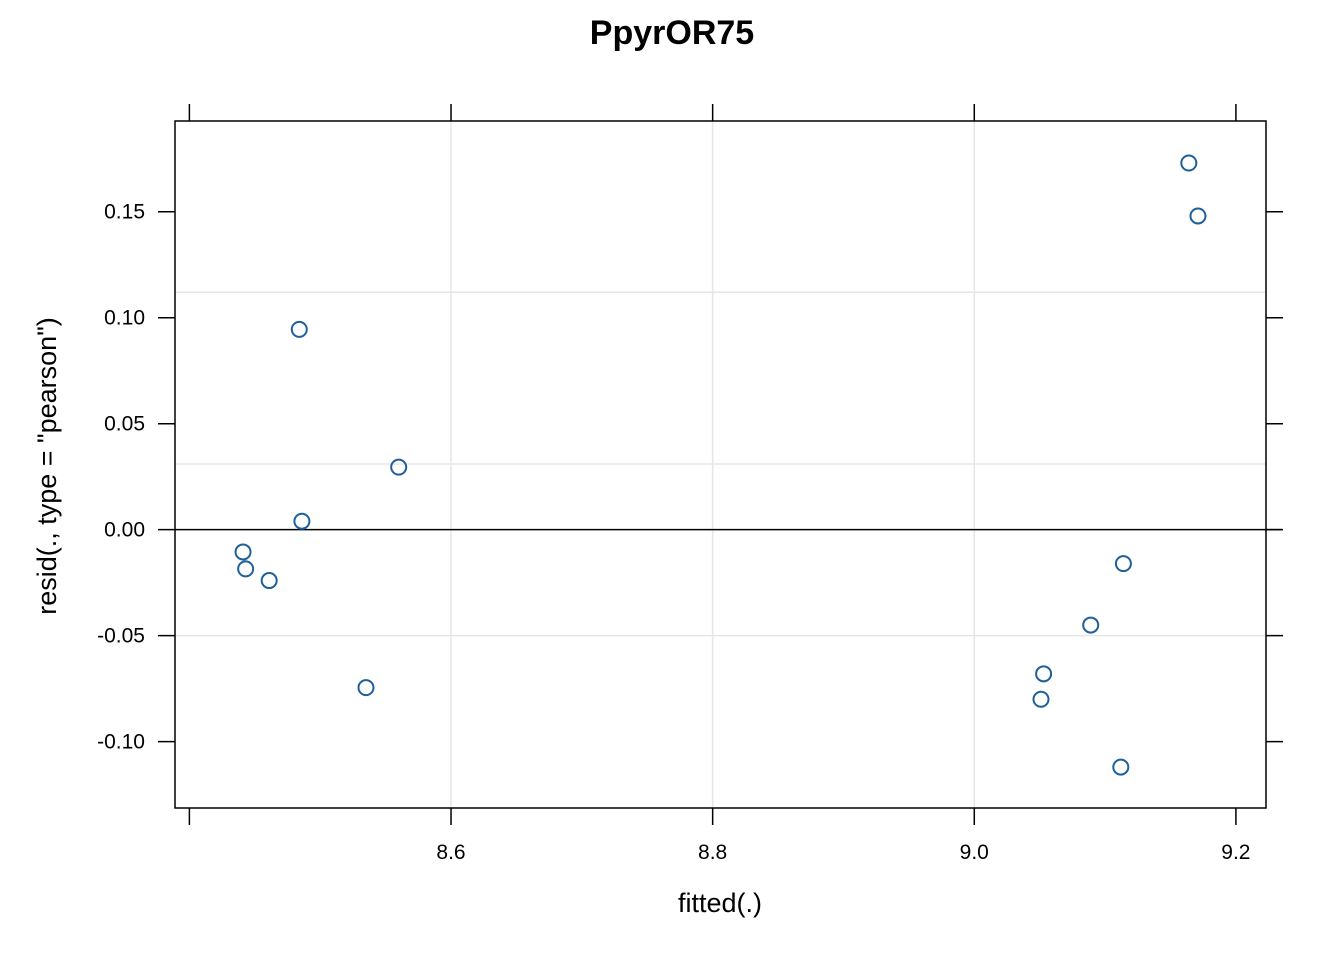 Image resolution: width=1344 pixels, height=960 pixels. I want to click on x-tick-label-0: 8.6, so click(450, 852).